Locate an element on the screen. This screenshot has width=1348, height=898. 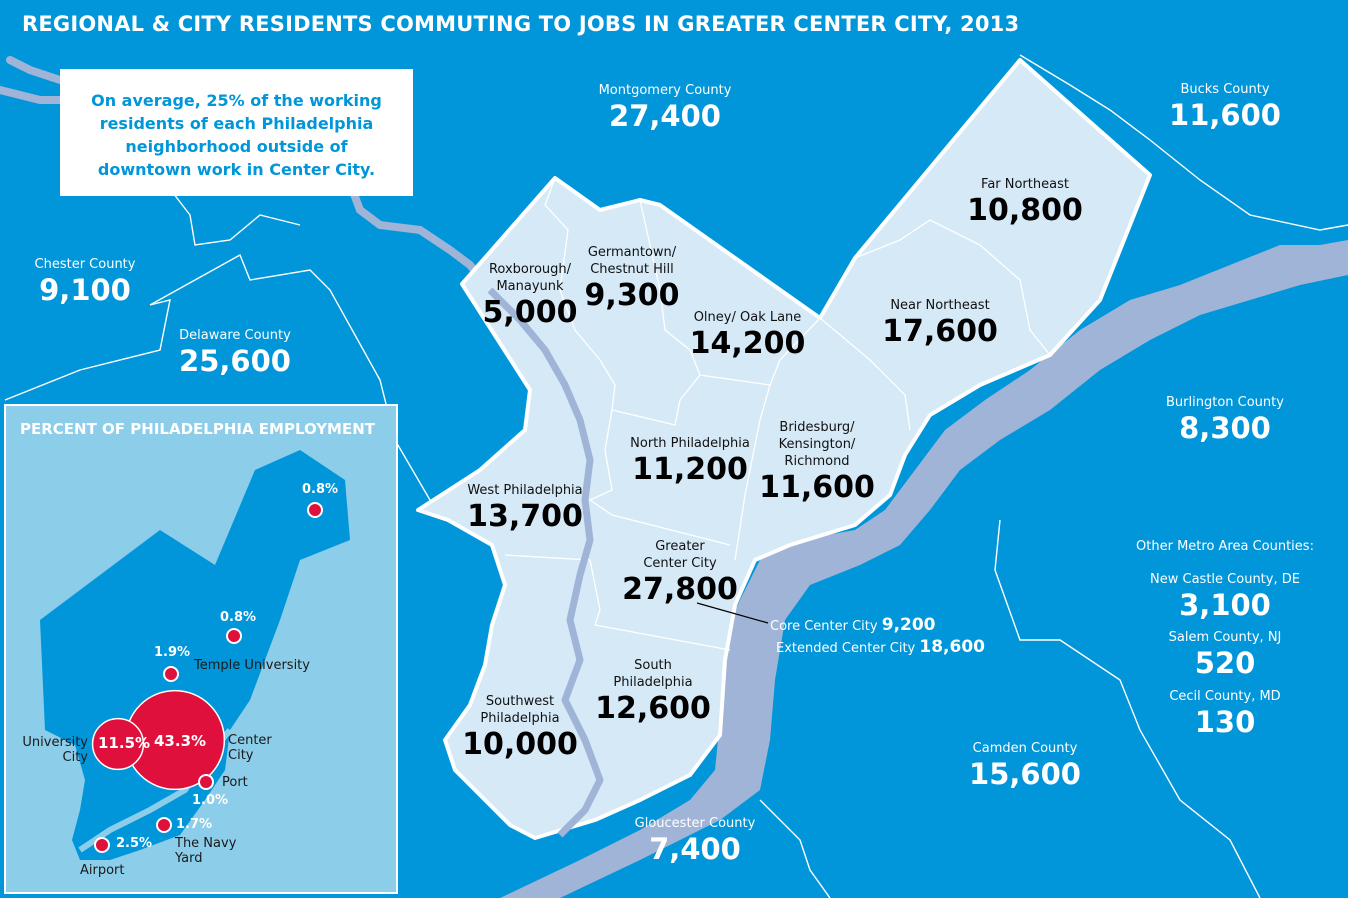
university-city-label: University City is located at coordinates (55, 750).